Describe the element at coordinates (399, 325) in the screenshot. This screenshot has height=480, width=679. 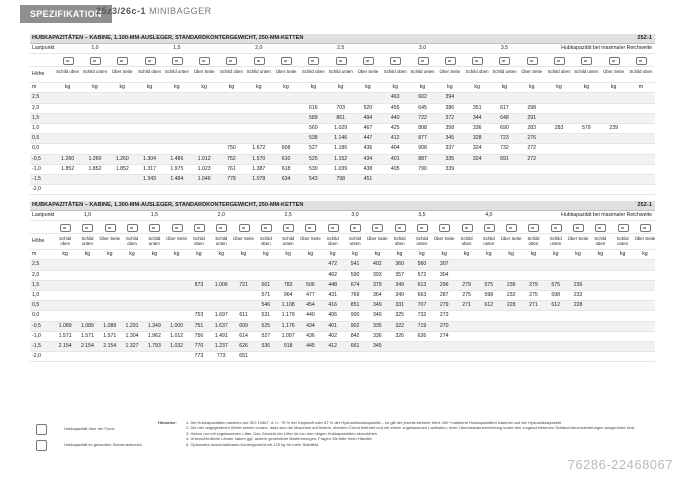
I see `capacity-value: 322` at that location.